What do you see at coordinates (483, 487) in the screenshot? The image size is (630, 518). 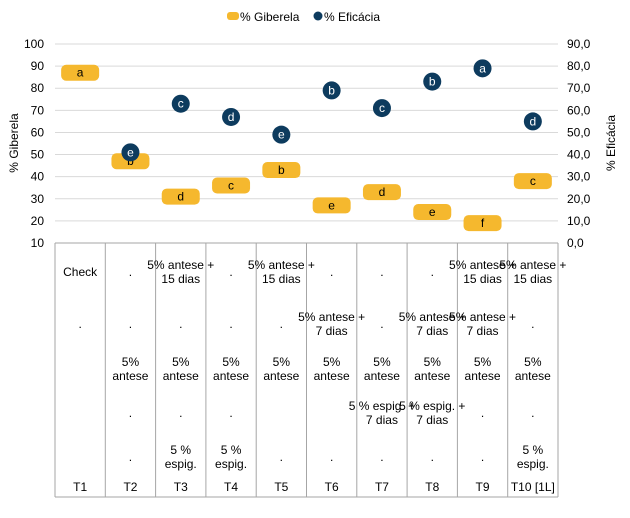 I see `category-label: T9` at bounding box center [483, 487].